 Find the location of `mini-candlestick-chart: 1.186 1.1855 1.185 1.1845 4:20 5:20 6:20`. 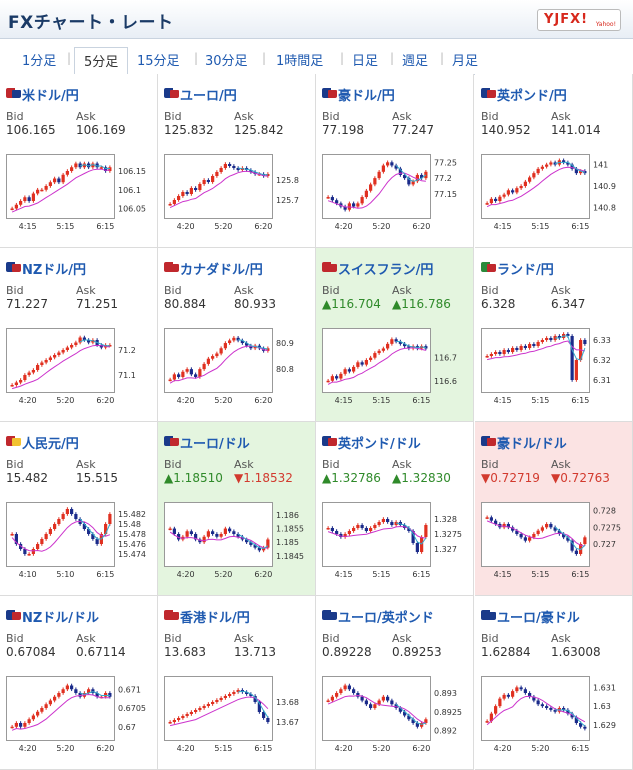

mini-candlestick-chart: 1.186 1.1855 1.185 1.1845 4:20 5:20 6:20 is located at coordinates (237, 545).